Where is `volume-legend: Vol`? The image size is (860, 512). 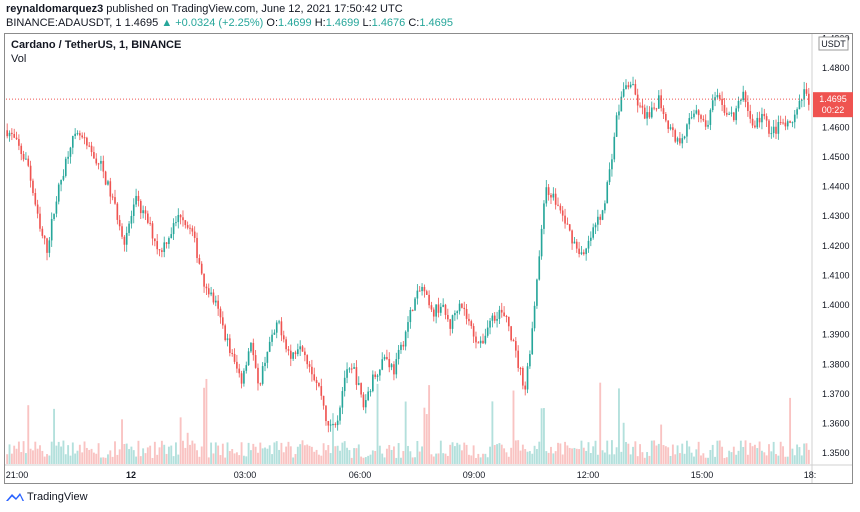 volume-legend: Vol is located at coordinates (19, 59).